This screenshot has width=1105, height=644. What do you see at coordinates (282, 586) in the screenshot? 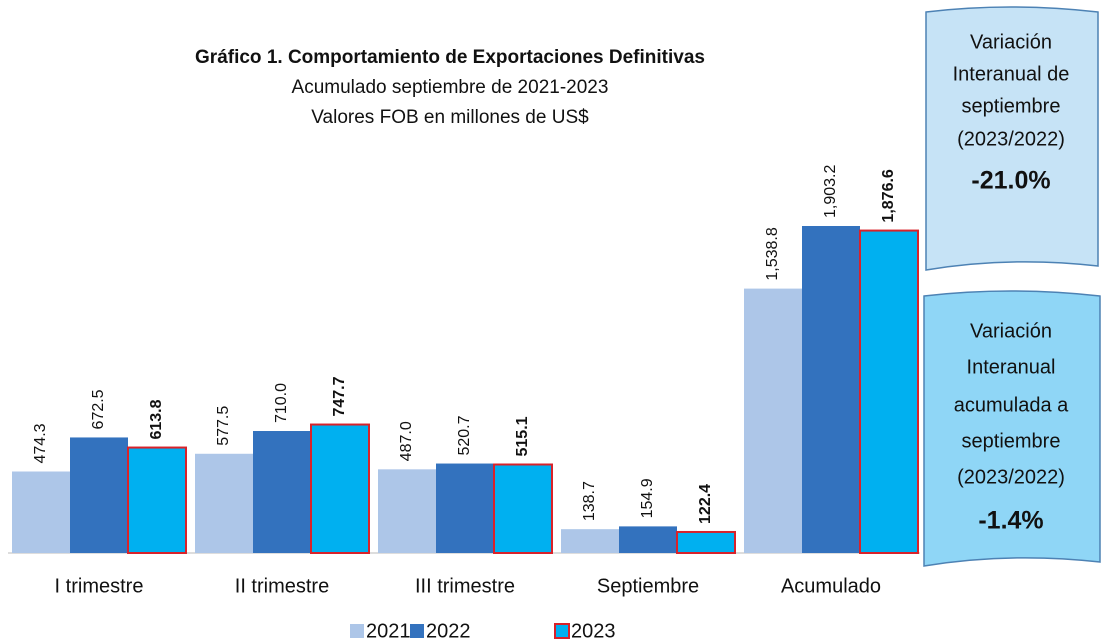
I see `x-tick-label: II trimestre` at bounding box center [282, 586].